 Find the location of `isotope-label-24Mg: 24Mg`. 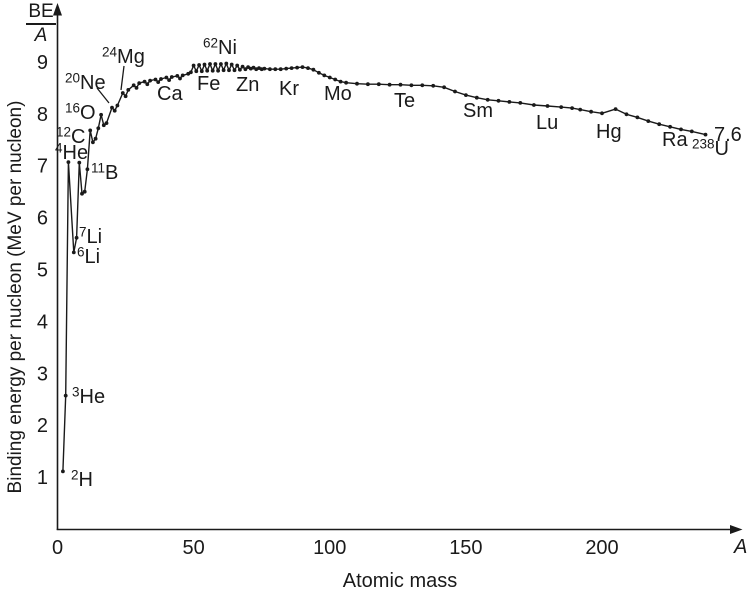

isotope-label-24Mg: 24Mg is located at coordinates (123, 57).